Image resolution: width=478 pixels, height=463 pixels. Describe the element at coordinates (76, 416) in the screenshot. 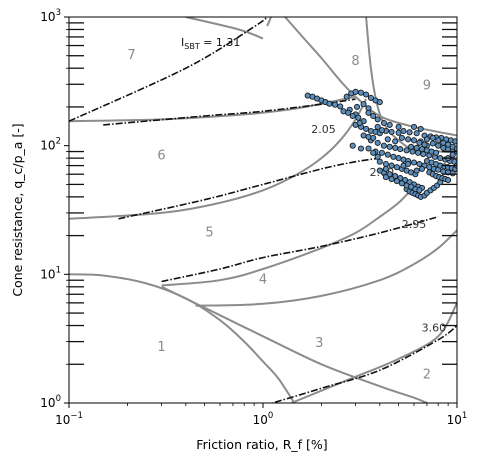

I see `x-tick-exp: −1` at that location.